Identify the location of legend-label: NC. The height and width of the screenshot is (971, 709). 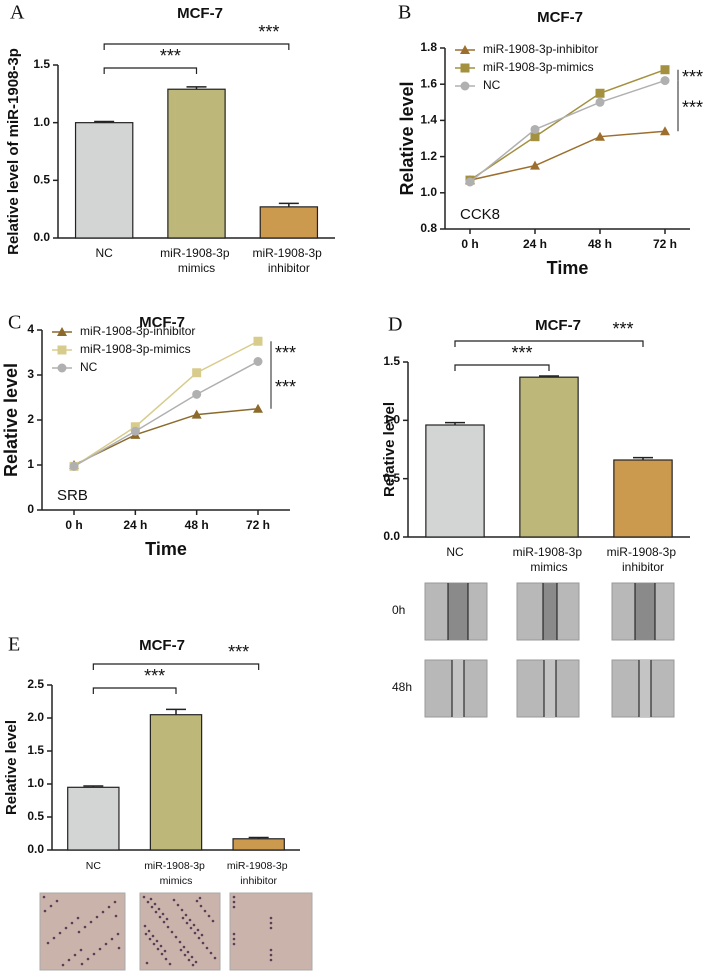
(492, 85).